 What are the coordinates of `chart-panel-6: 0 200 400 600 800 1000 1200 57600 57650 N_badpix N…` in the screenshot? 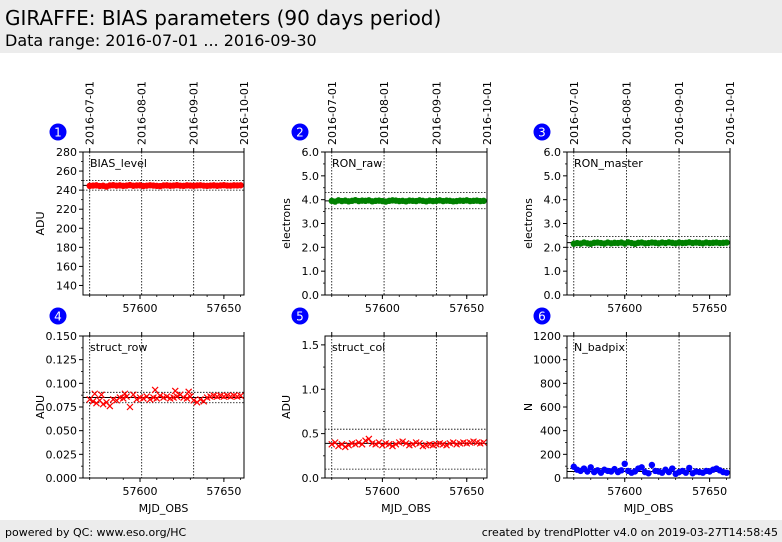 It's located at (626, 411).